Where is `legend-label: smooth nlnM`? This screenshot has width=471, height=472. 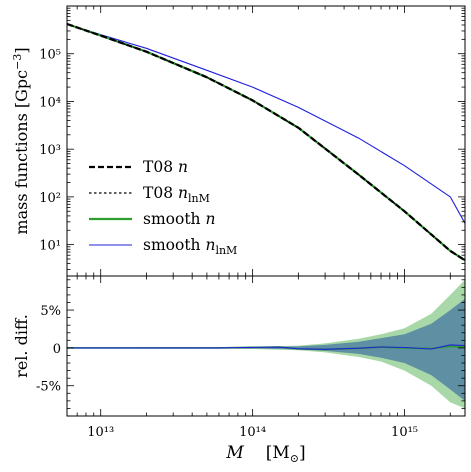 legend-label: smooth nlnM is located at coordinates (190, 246).